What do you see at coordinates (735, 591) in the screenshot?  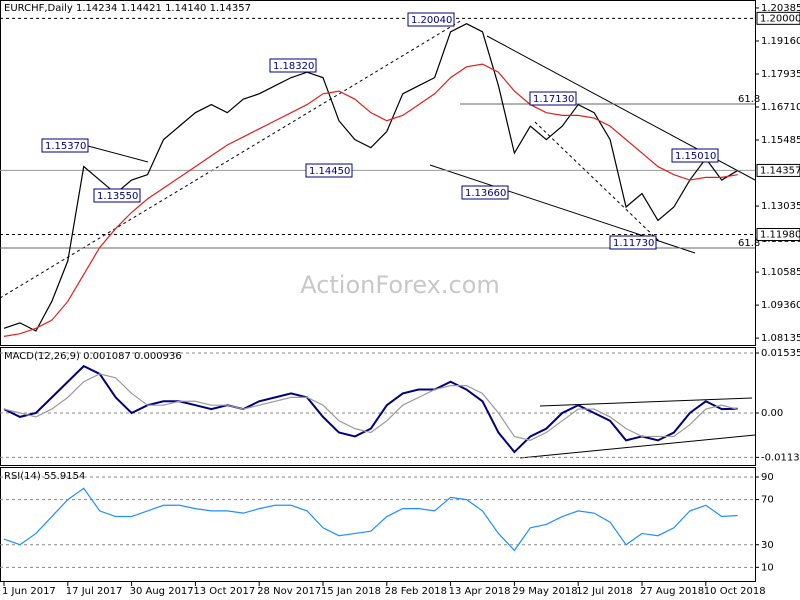 I see `x-tick-label: 10 Oct 2018` at bounding box center [735, 591].